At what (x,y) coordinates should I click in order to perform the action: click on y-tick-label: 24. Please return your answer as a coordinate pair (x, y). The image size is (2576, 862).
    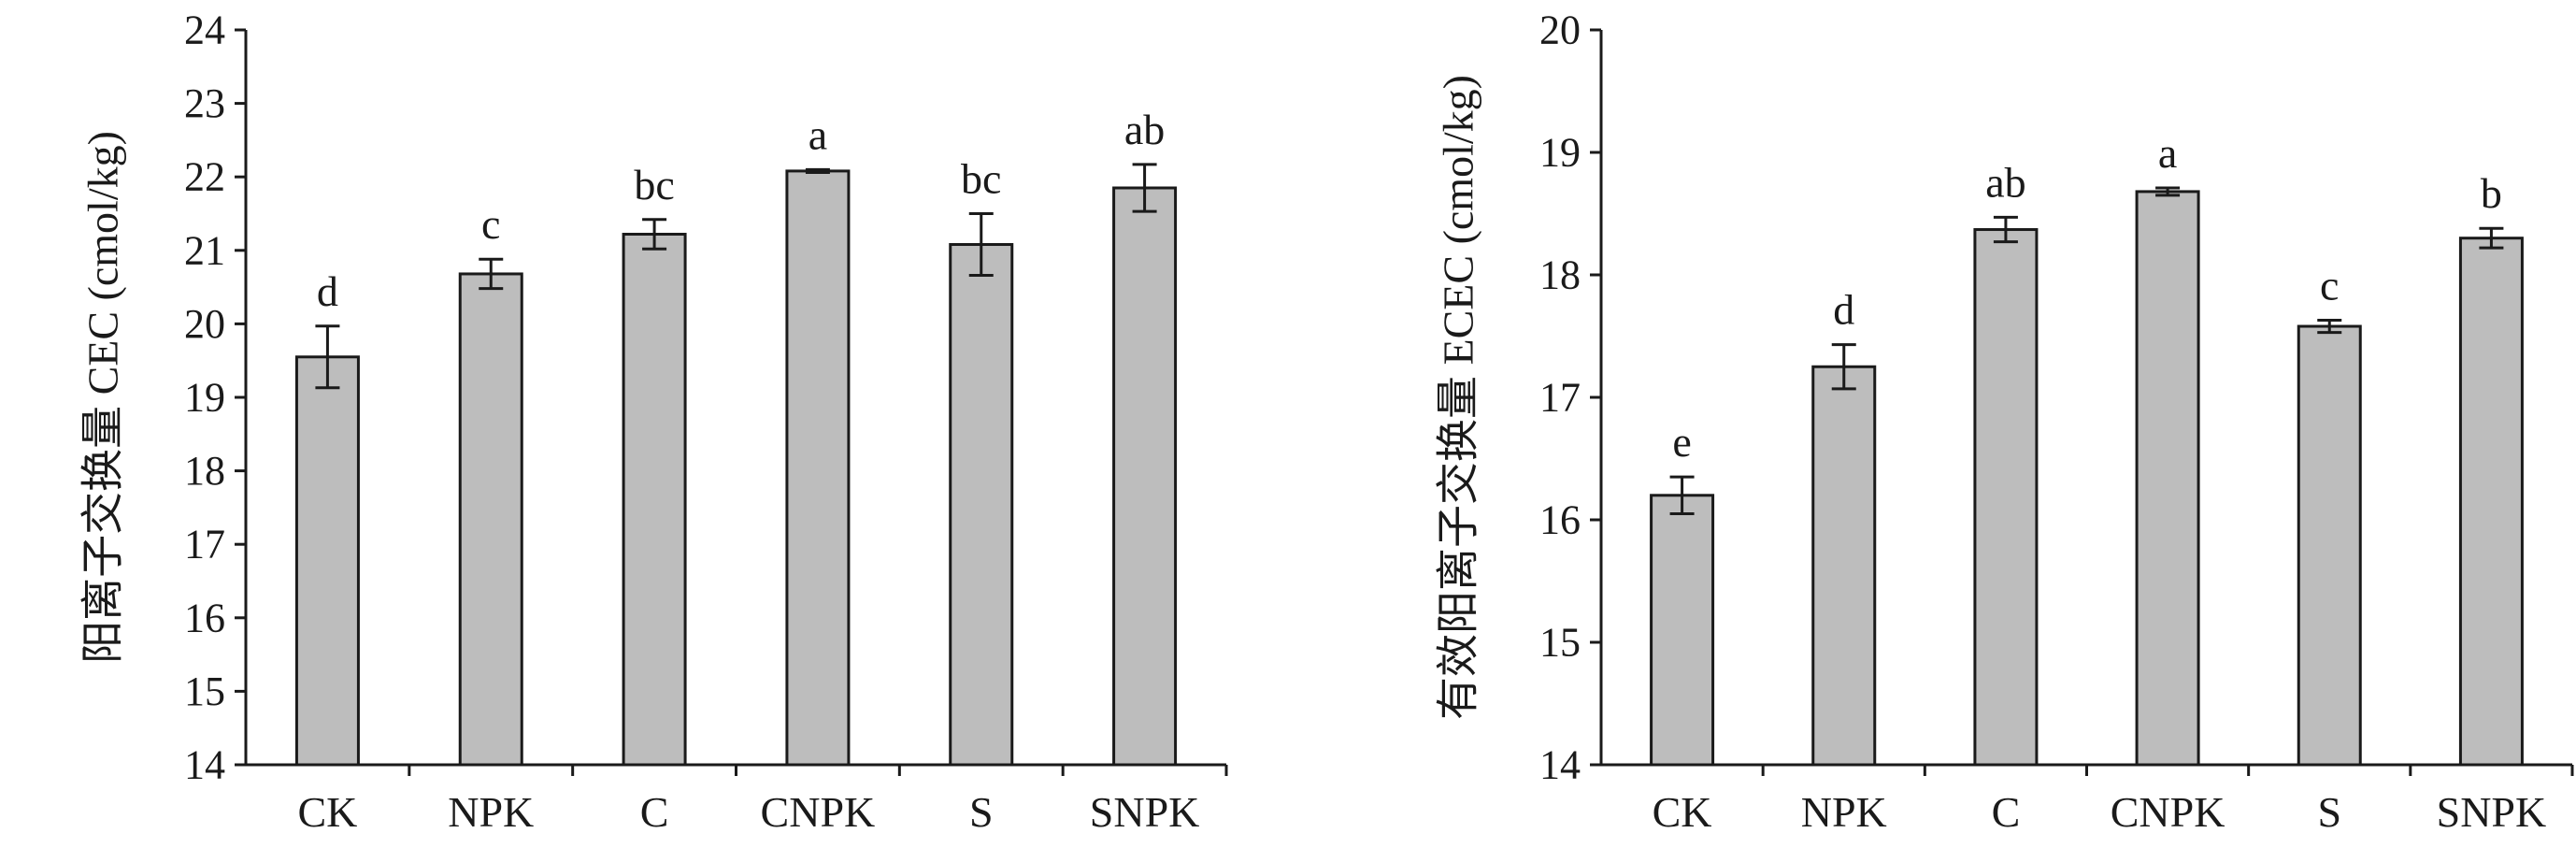
    Looking at the image, I should click on (204, 30).